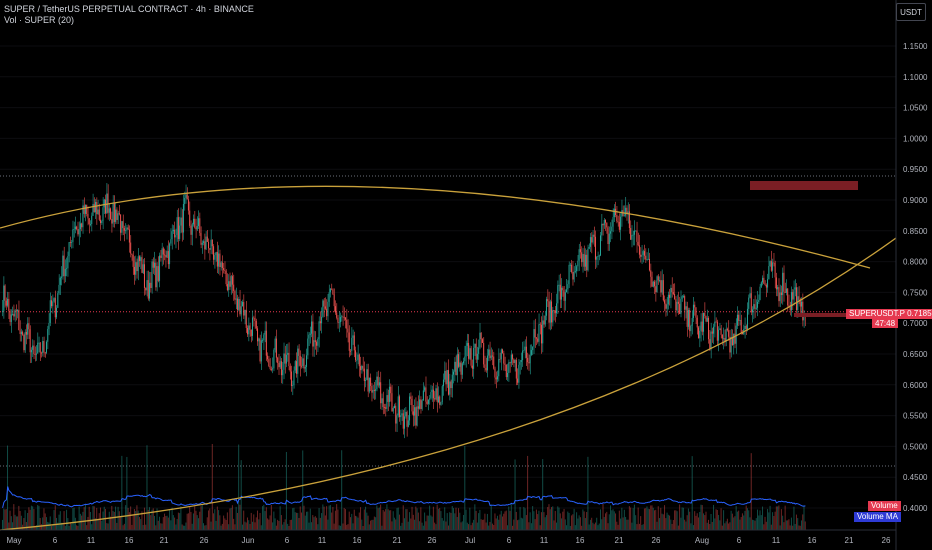 This screenshot has height=550, width=932. Describe the element at coordinates (39, 20) in the screenshot. I see `volume-indicator-label: Vol · SUPER (20)` at that location.